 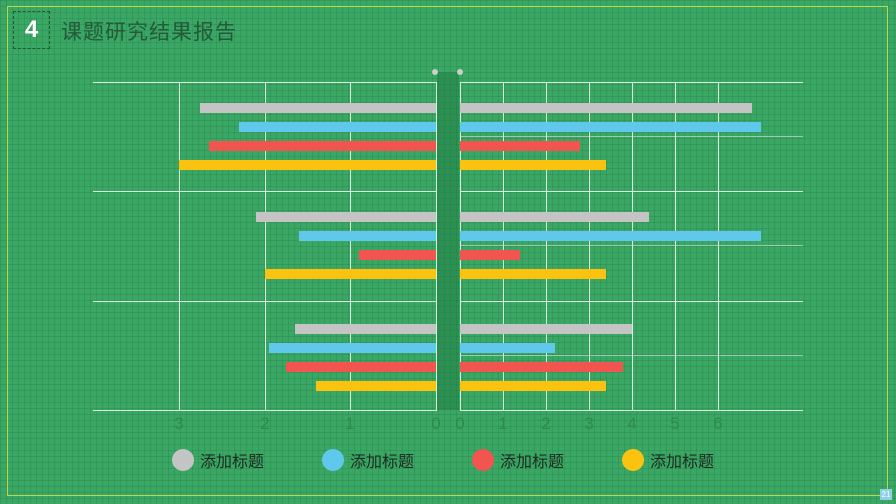 What do you see at coordinates (435, 72) in the screenshot?
I see `left-axis-cap-dot` at bounding box center [435, 72].